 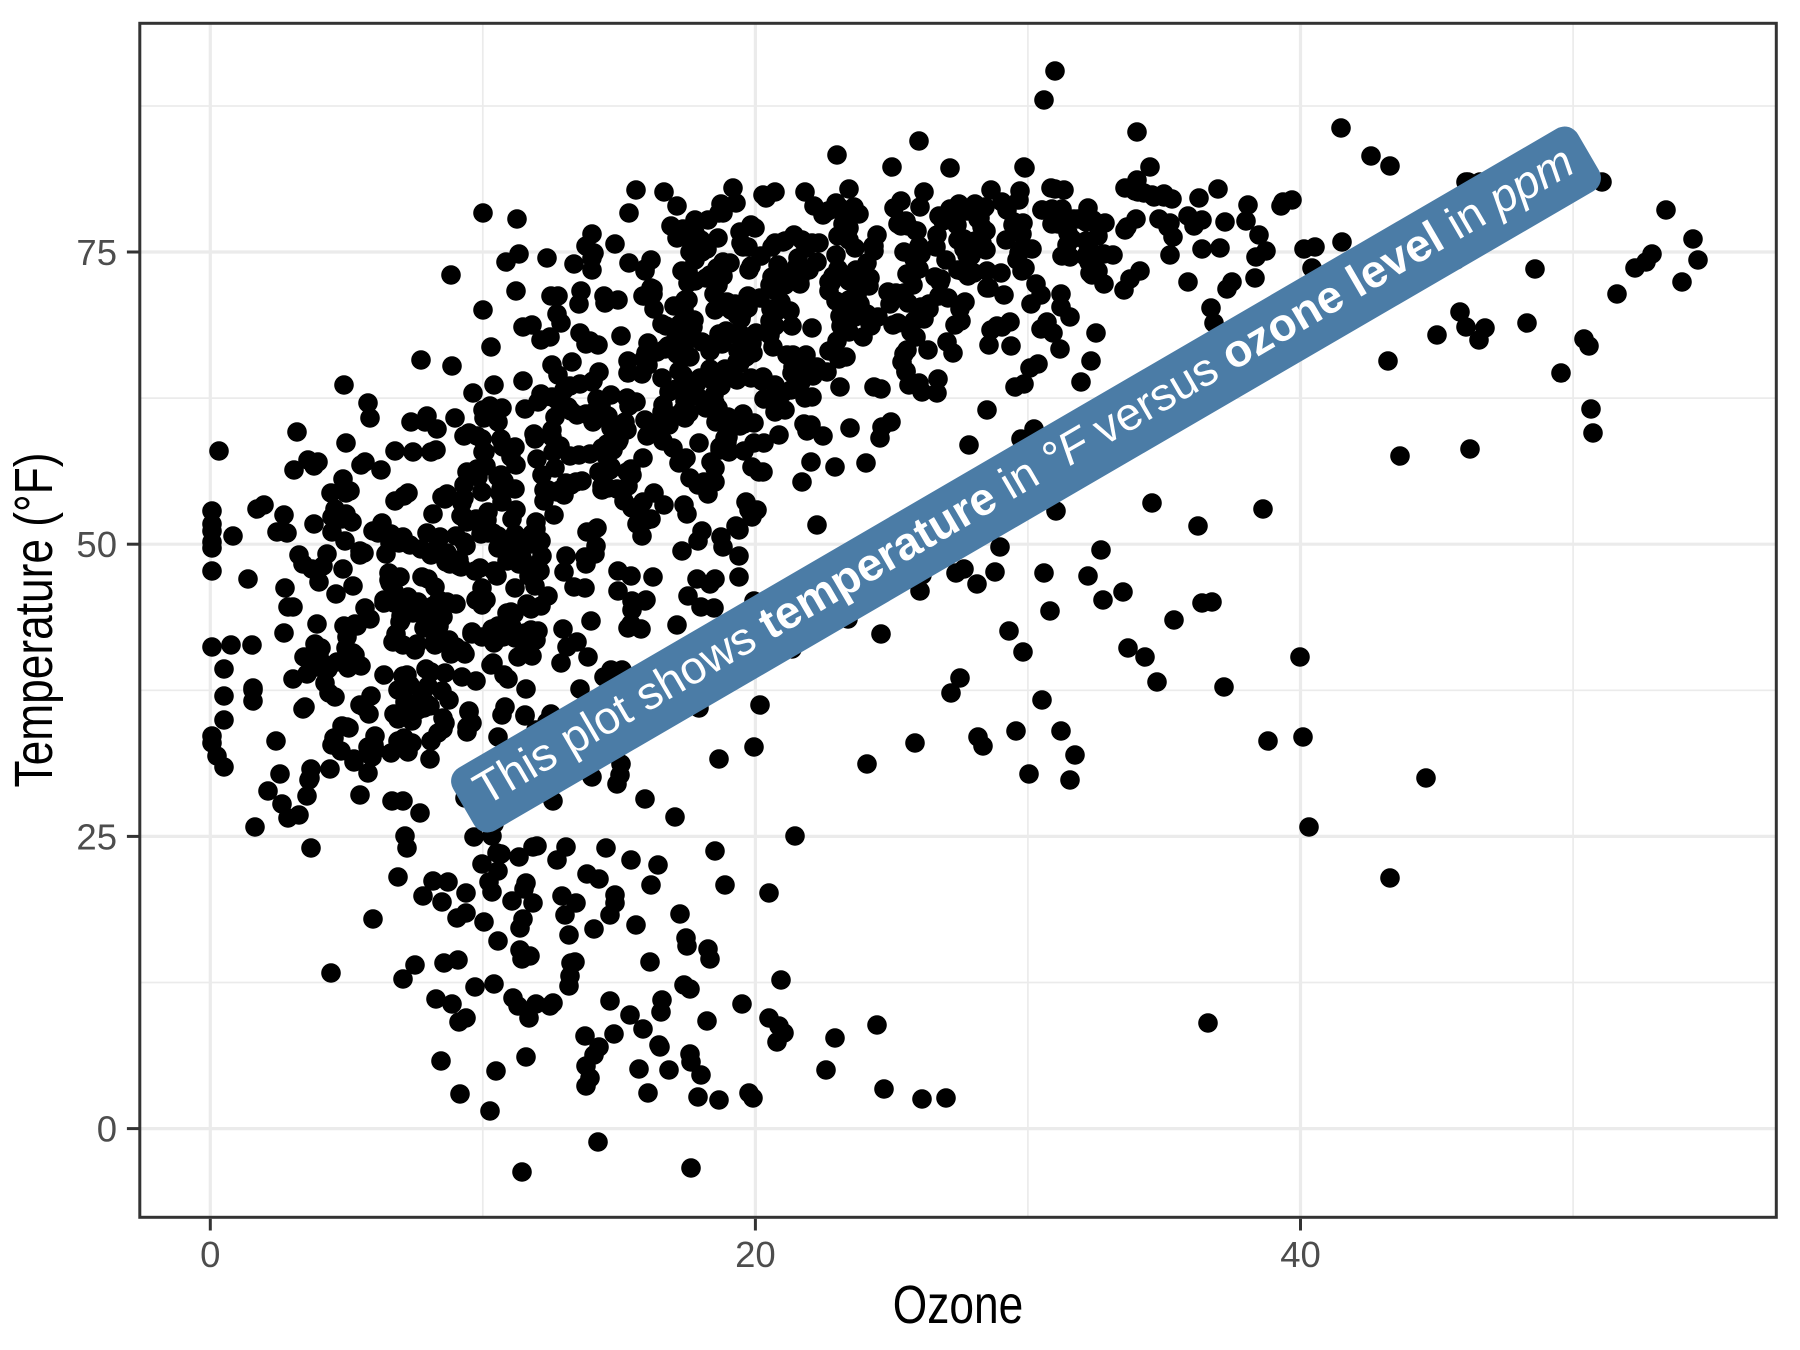 What do you see at coordinates (755, 1254) in the screenshot?
I see `svg-text: 20` at bounding box center [755, 1254].